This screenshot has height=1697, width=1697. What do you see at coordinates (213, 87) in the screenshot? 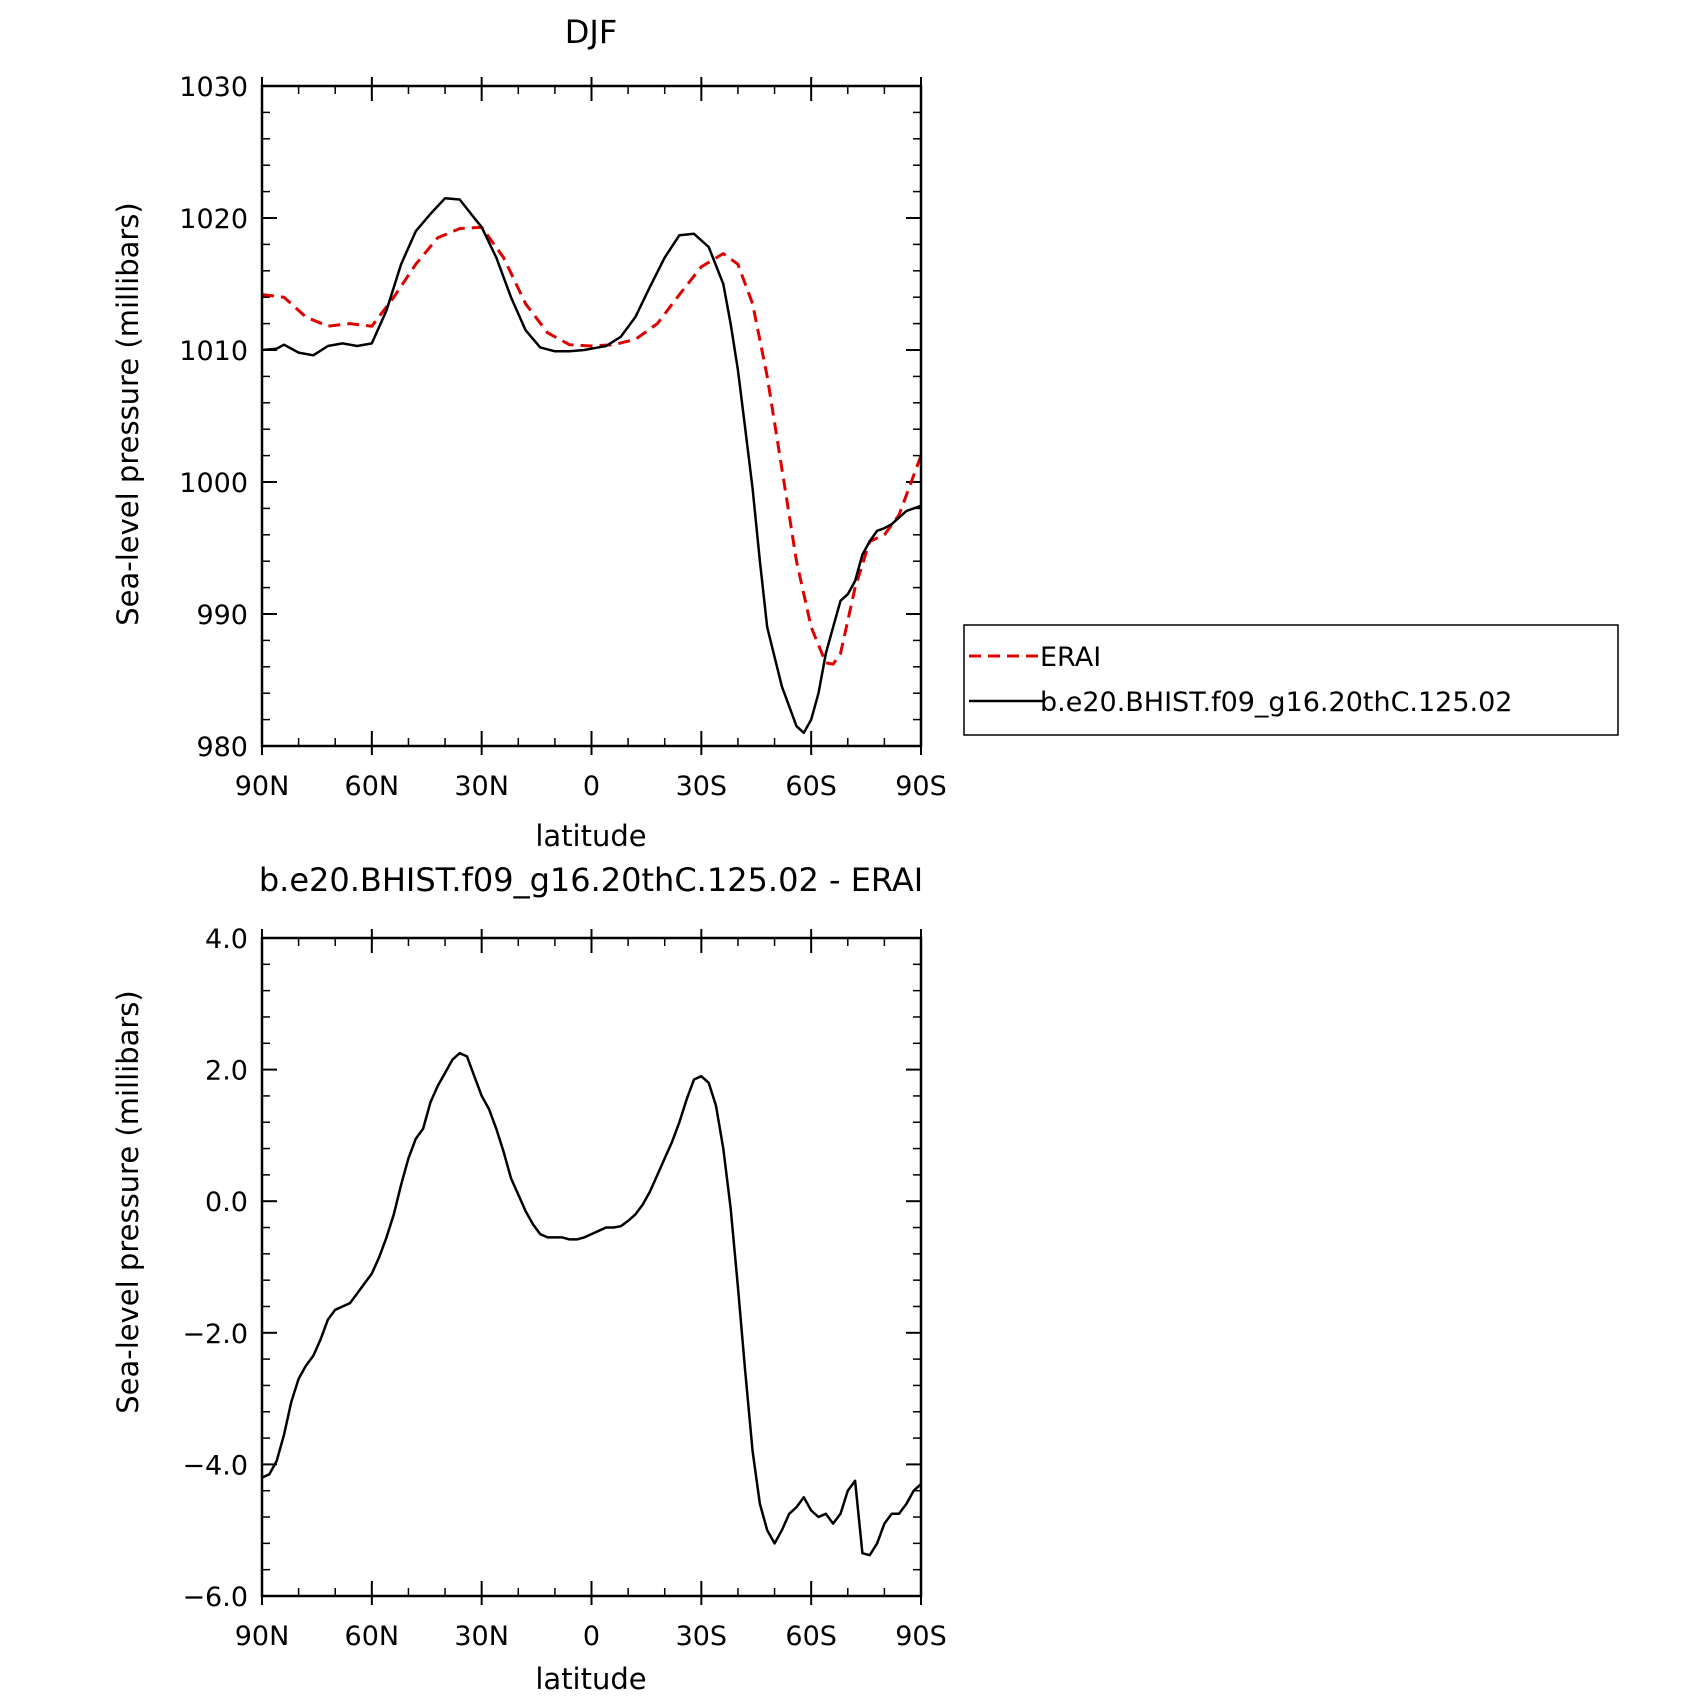
I see `y-tick-label: 1030` at bounding box center [213, 87].